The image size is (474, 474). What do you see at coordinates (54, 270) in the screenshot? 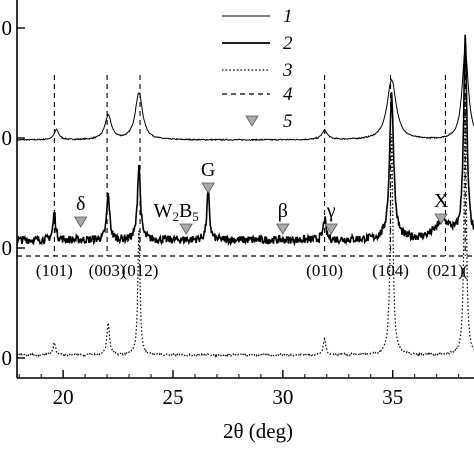
I see `reflection-label: (101)` at bounding box center [54, 270].